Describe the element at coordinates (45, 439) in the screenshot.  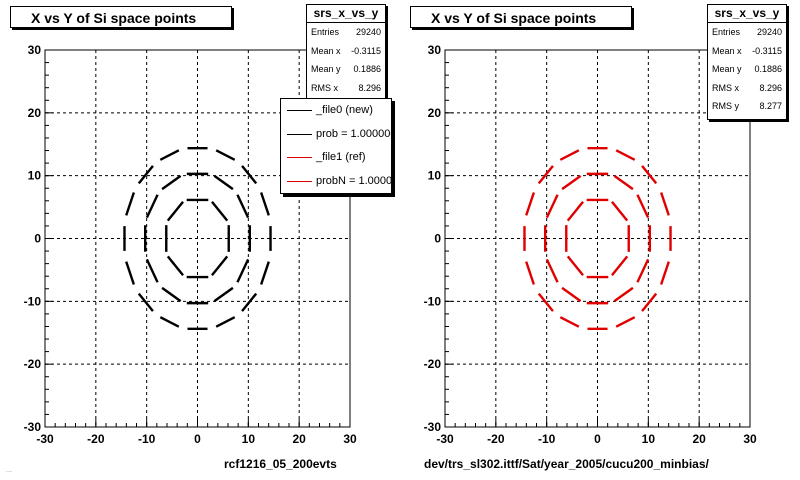
I see `left-x-tick-label: -30` at that location.